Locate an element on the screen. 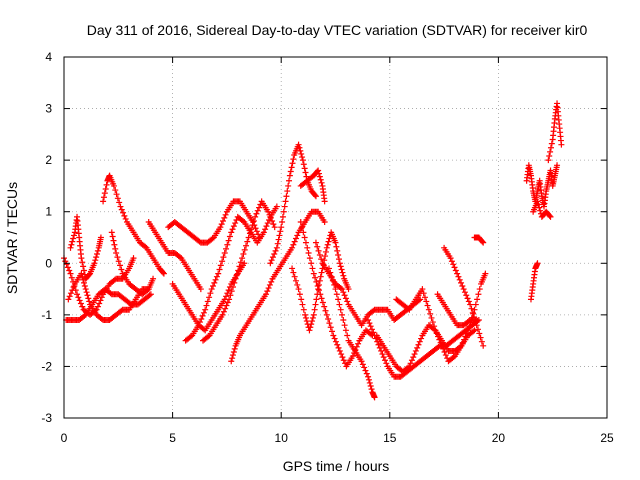  y-tick-label: 1 is located at coordinates (48, 212).